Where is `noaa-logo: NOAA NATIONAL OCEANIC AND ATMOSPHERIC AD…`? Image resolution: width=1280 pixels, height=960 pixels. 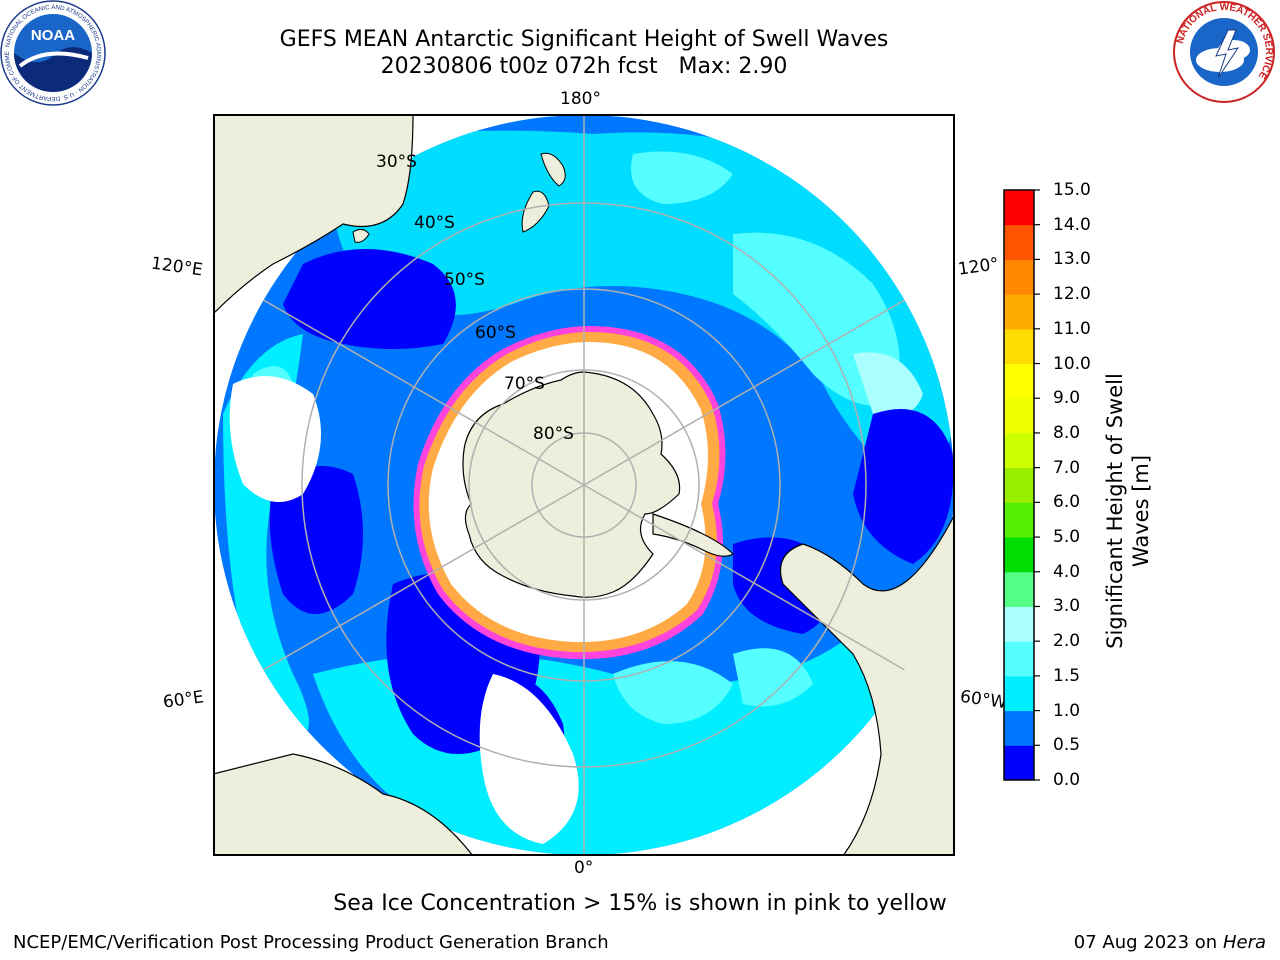
noaa-logo: NOAA NATIONAL OCEANIC AND ATMOSPHERIC AD… is located at coordinates (53, 53).